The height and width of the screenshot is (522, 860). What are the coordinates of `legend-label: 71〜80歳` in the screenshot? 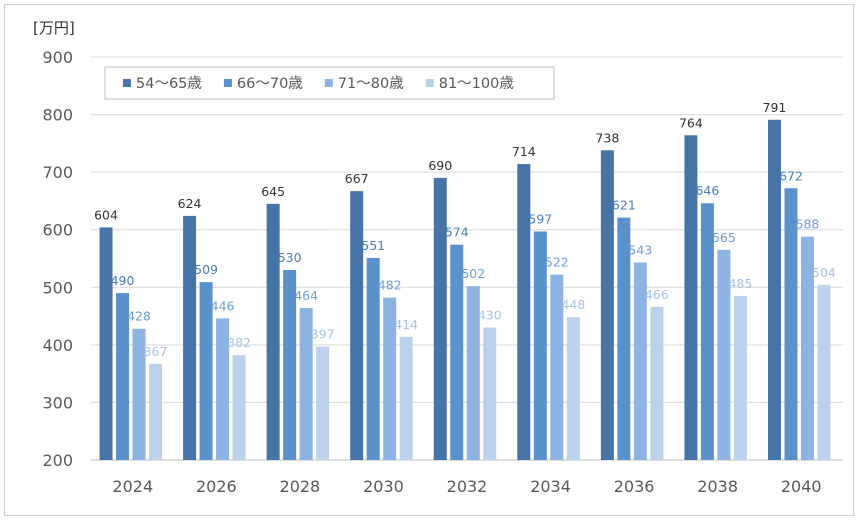 It's located at (371, 83).